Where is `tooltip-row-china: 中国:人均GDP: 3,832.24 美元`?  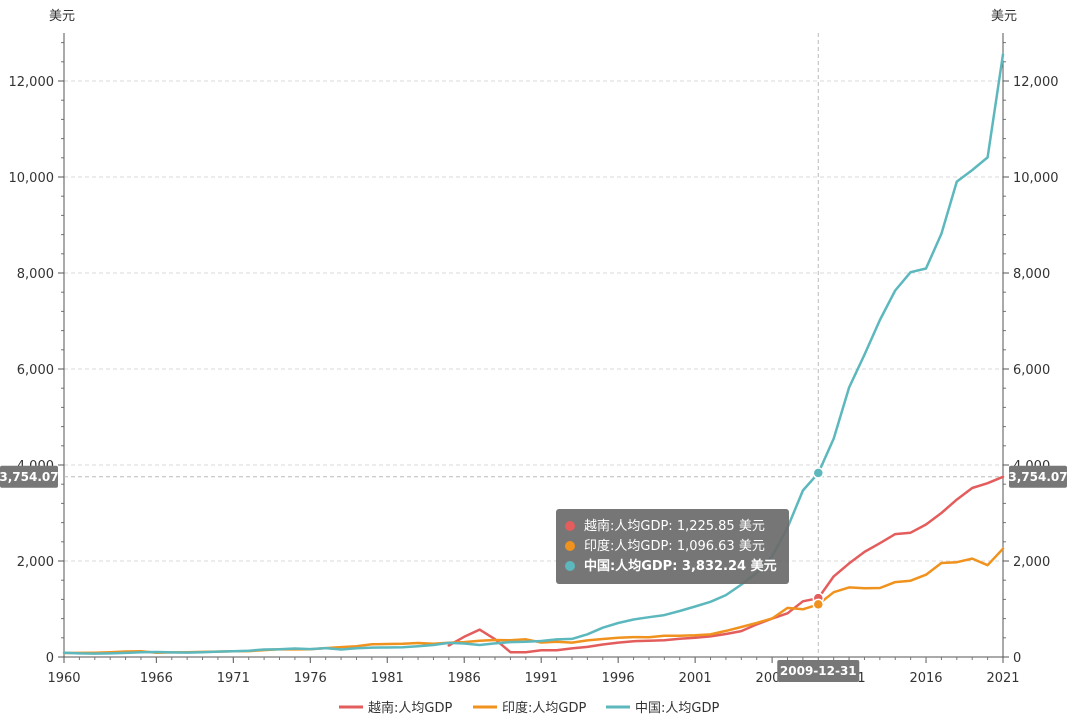 tooltip-row-china: 中国:人均GDP: 3,832.24 美元 is located at coordinates (680, 566).